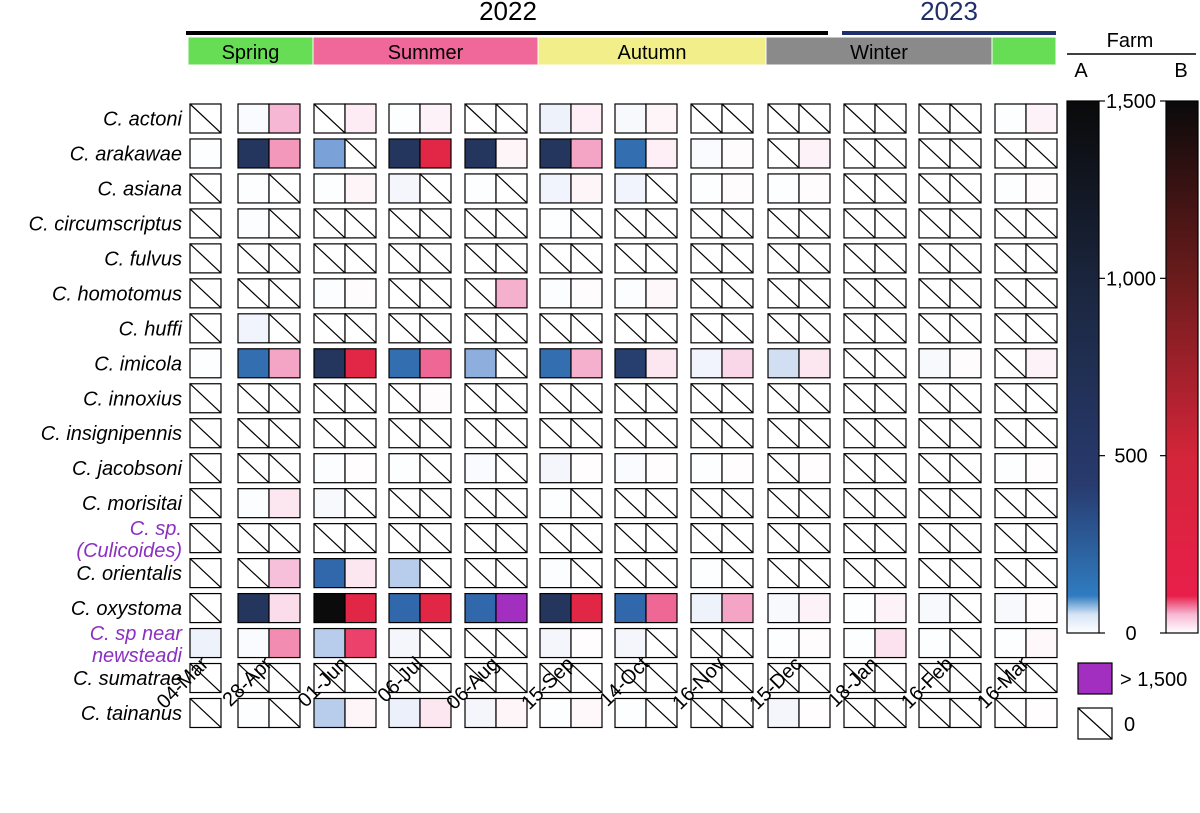 This screenshot has height=813, width=1200. I want to click on colorbar-tick-label: 1,000, so click(1131, 279).